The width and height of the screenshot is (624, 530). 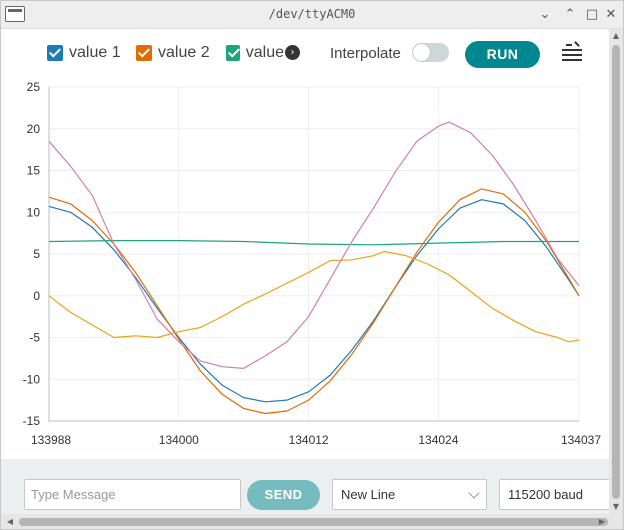 I want to click on y-tick-label: -10, so click(x=32, y=379).